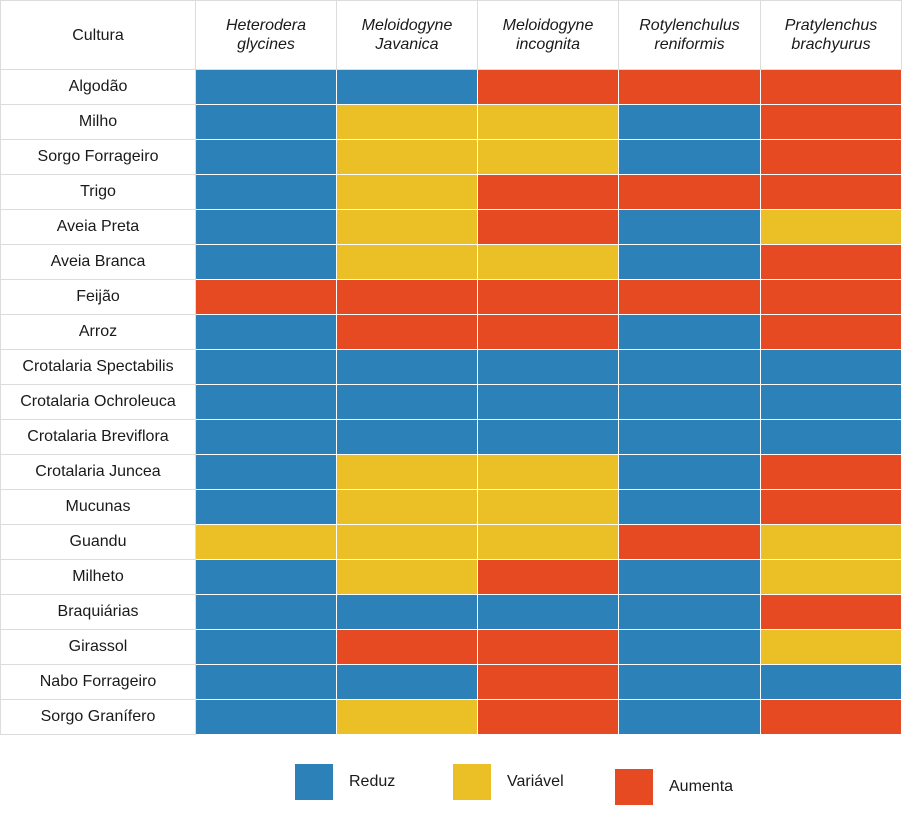 Image resolution: width=902 pixels, height=831 pixels. I want to click on row-label-crop: Algodão, so click(98, 87).